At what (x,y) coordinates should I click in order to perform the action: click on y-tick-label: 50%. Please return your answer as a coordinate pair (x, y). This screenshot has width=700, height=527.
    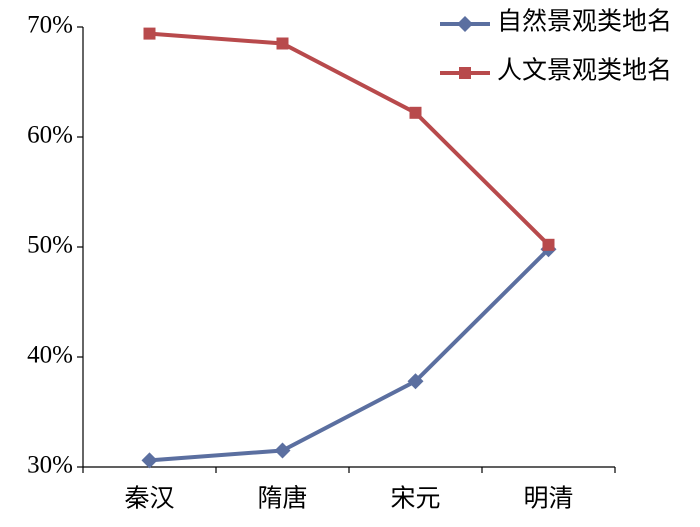
    Looking at the image, I should click on (50, 245).